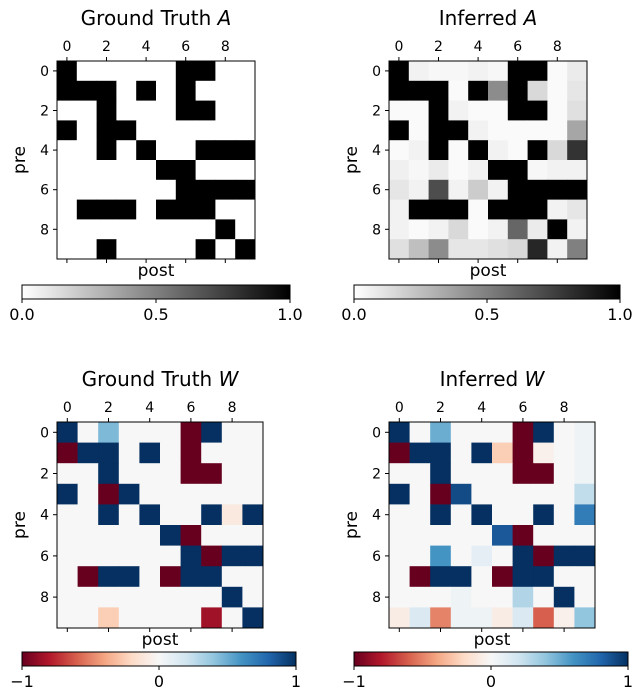  What do you see at coordinates (185, 47) in the screenshot?
I see `x-tick-label: 6` at bounding box center [185, 47].